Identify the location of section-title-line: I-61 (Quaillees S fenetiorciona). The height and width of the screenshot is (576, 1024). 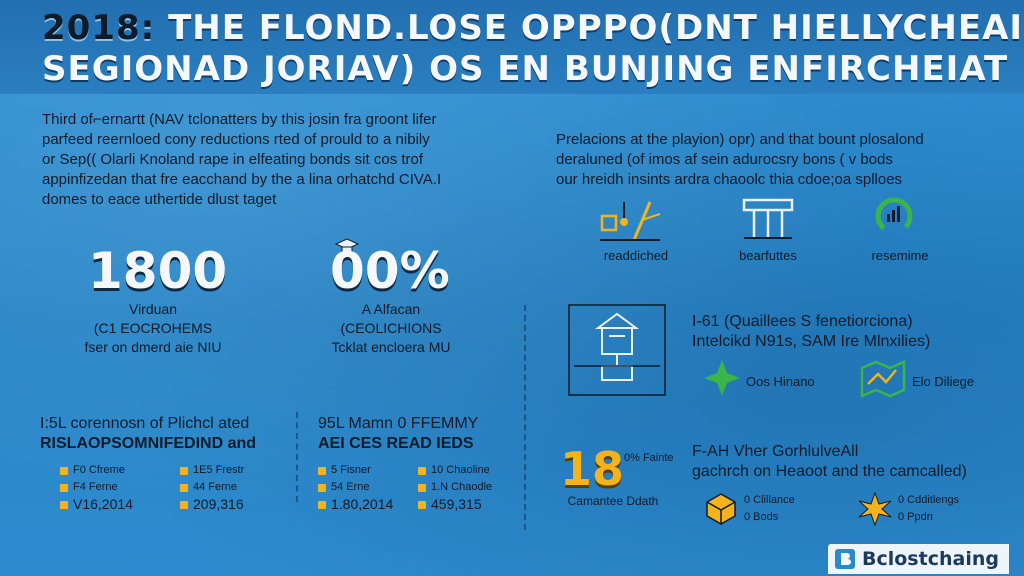
(802, 321).